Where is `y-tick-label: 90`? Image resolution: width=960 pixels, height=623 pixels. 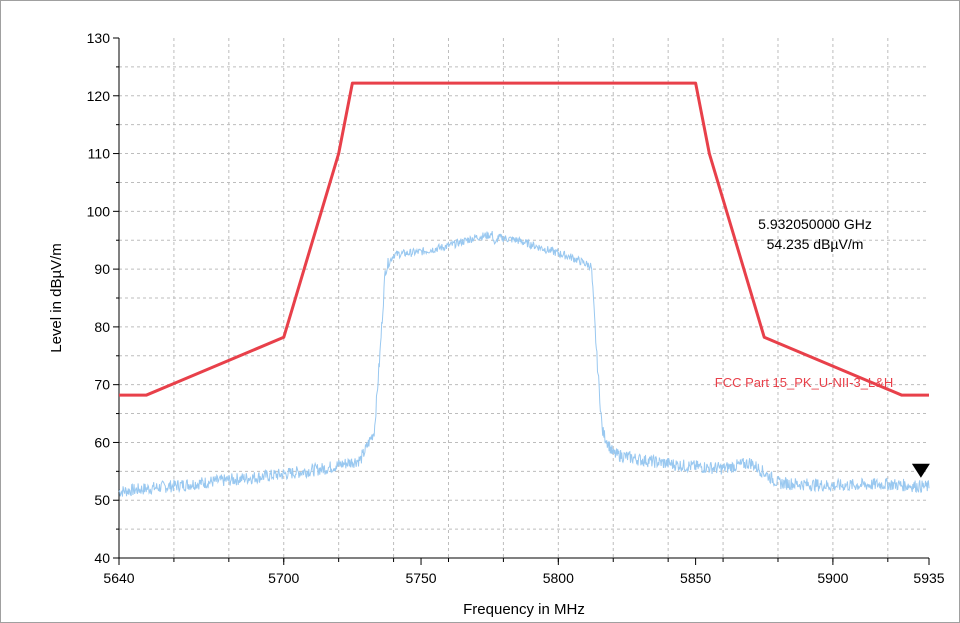 y-tick-label: 90 is located at coordinates (102, 269).